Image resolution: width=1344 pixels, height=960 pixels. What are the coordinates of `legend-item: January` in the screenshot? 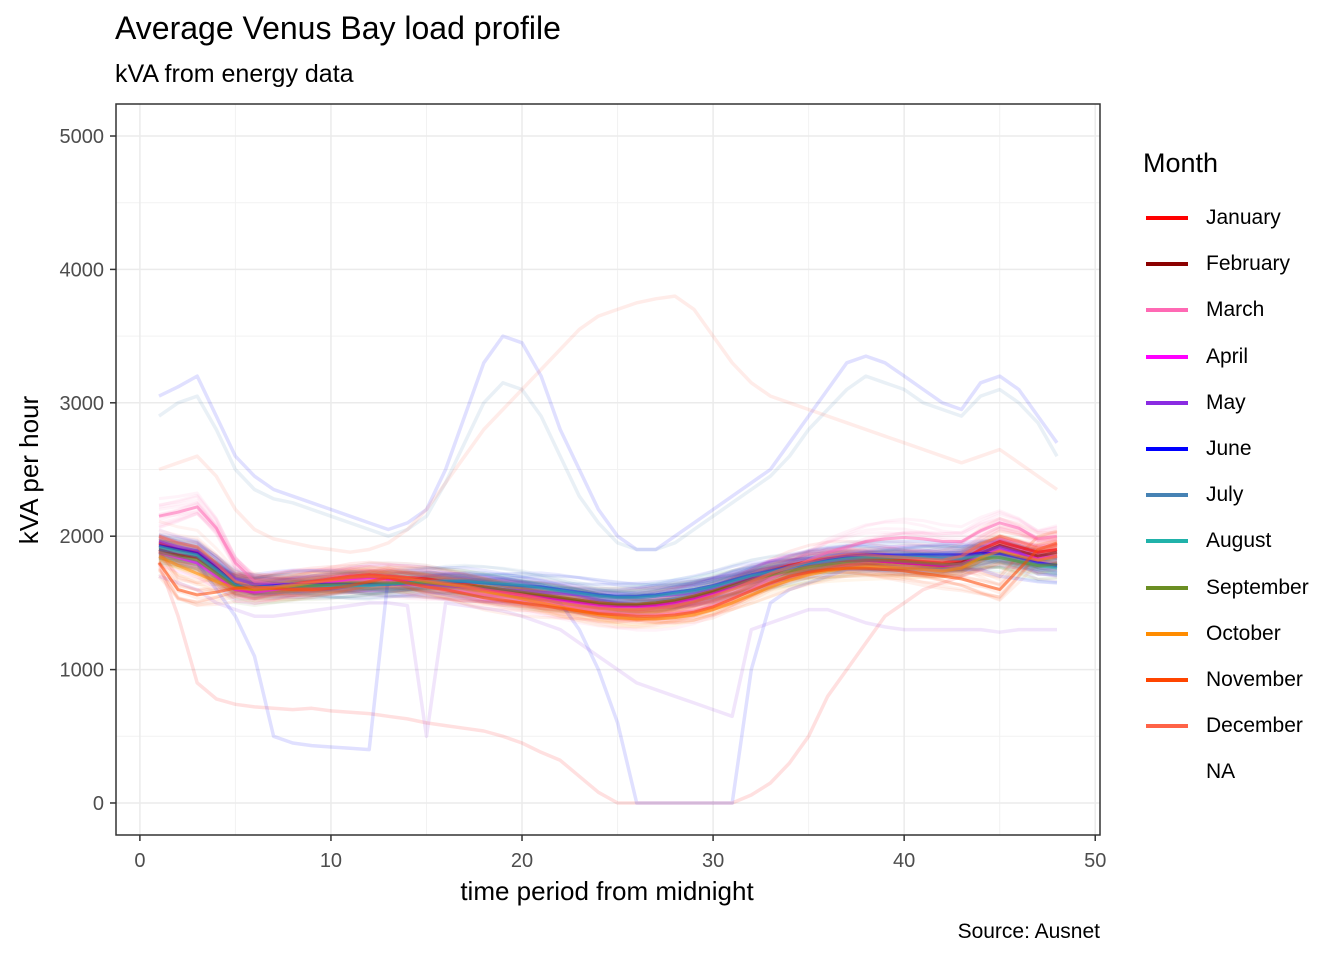 It's located at (1226, 218).